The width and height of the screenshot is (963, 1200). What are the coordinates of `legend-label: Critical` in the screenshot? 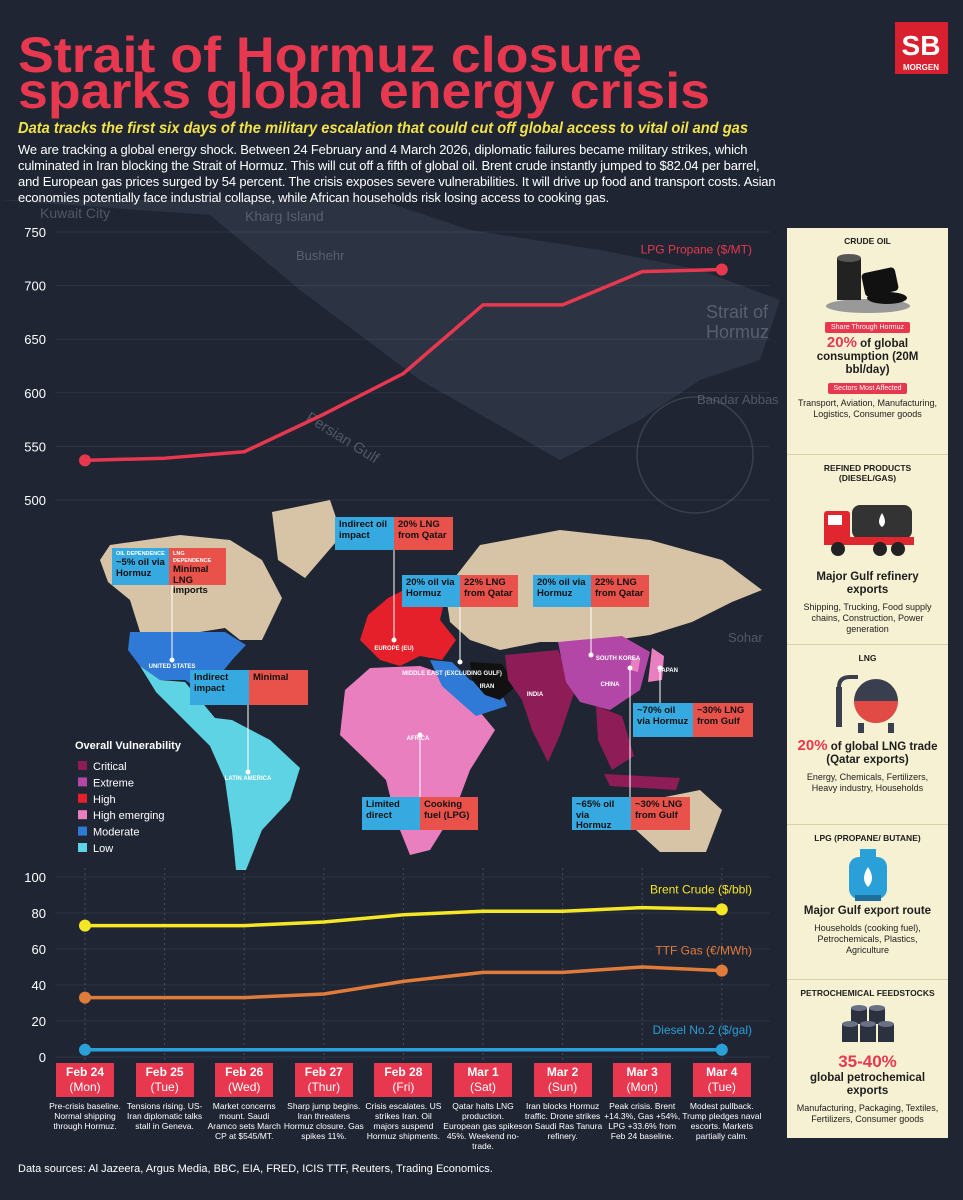 It's located at (110, 767).